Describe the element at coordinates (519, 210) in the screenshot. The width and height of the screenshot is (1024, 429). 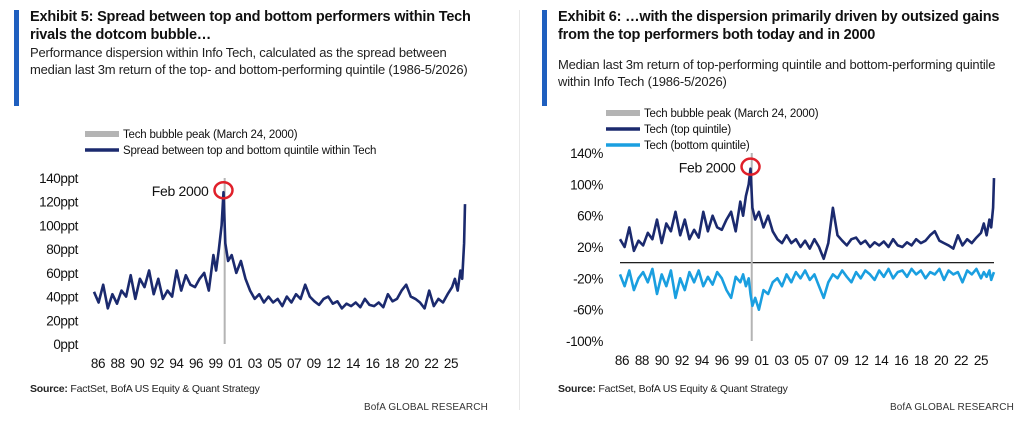
I see `panel-divider` at that location.